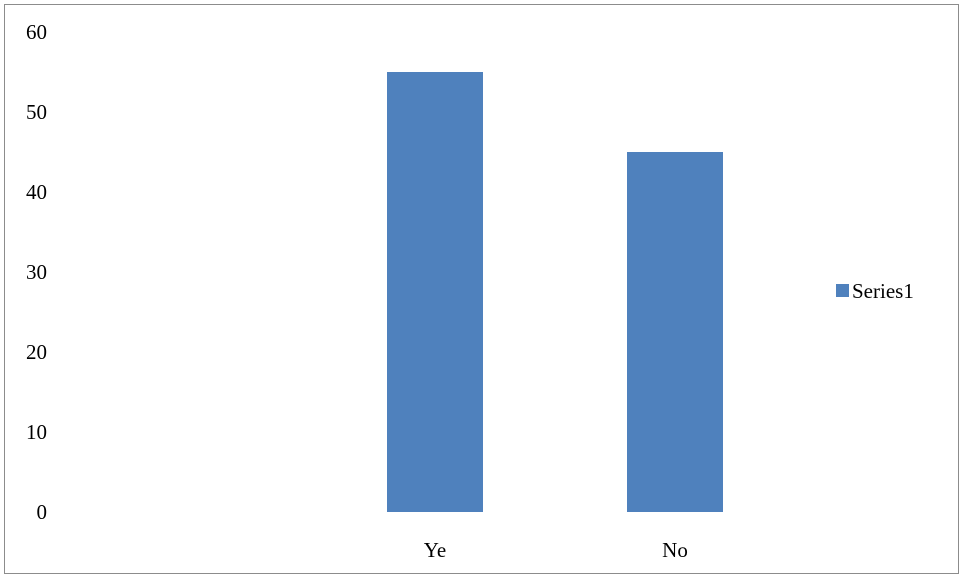 This screenshot has width=964, height=579. What do you see at coordinates (36, 192) in the screenshot?
I see `y-tick-label: 40` at bounding box center [36, 192].